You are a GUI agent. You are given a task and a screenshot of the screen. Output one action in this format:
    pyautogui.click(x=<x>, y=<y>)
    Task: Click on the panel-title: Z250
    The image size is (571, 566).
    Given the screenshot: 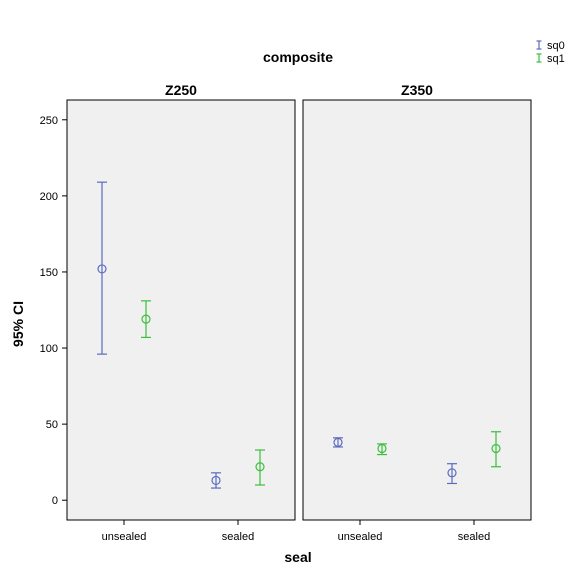 What is the action you would take?
    pyautogui.click(x=181, y=90)
    